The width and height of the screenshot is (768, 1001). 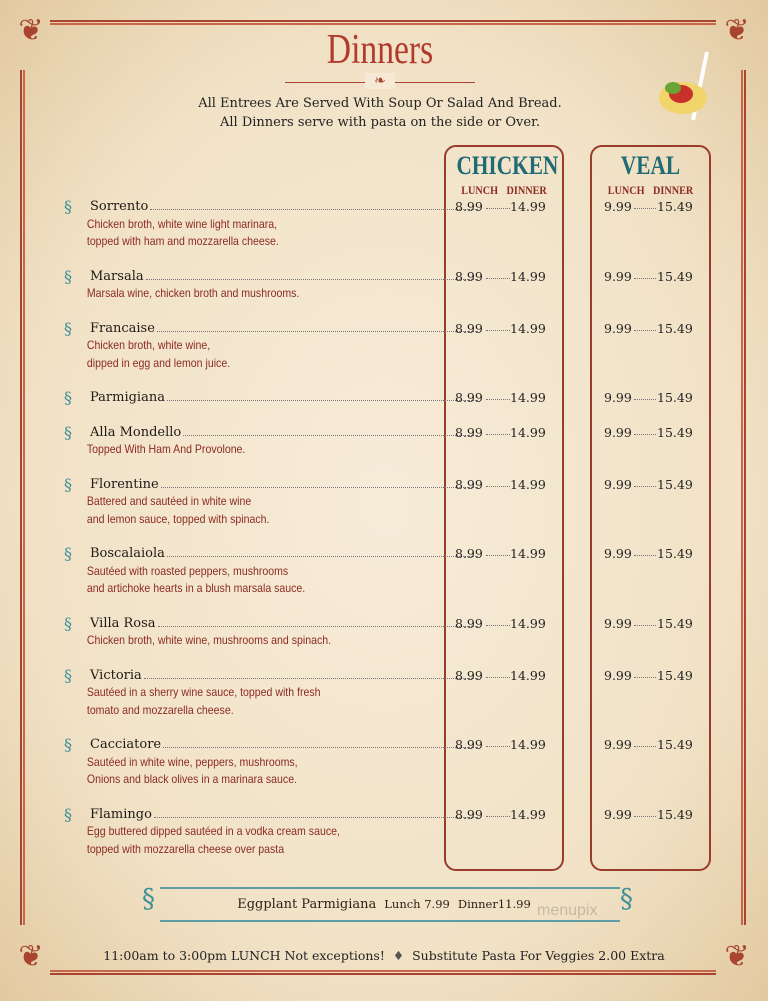 I want to click on chicken-heading: CHICKEN, so click(x=507, y=165).